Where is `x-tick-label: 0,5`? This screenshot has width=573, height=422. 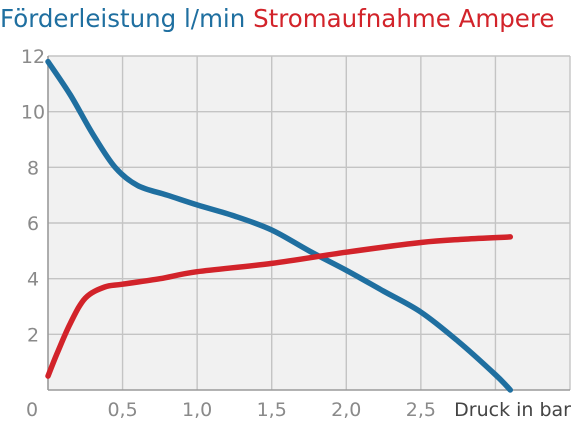 x-tick-label: 0,5 is located at coordinates (122, 410).